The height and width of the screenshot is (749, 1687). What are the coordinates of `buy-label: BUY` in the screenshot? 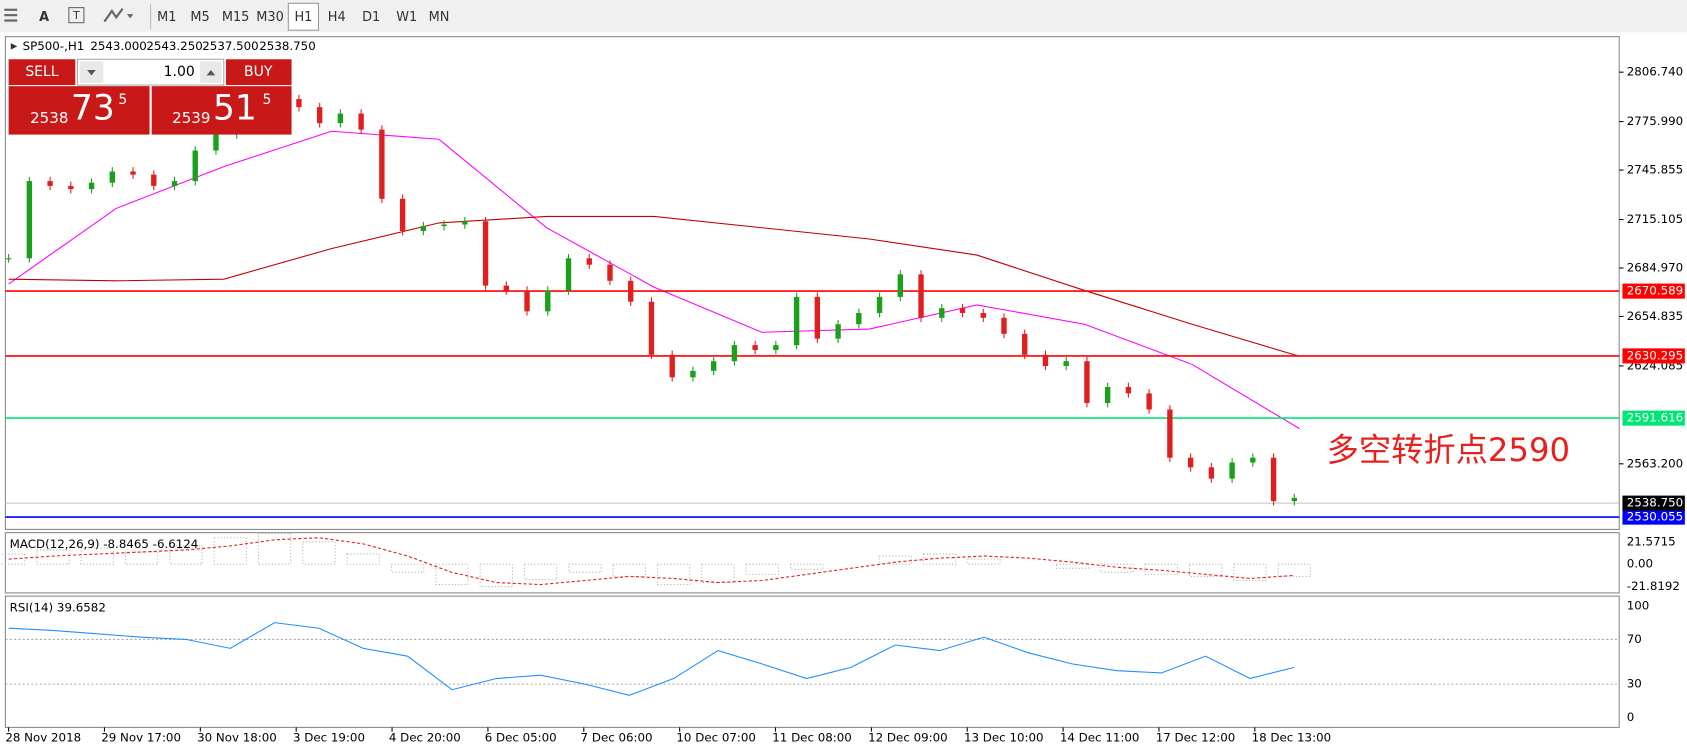 It's located at (258, 72).